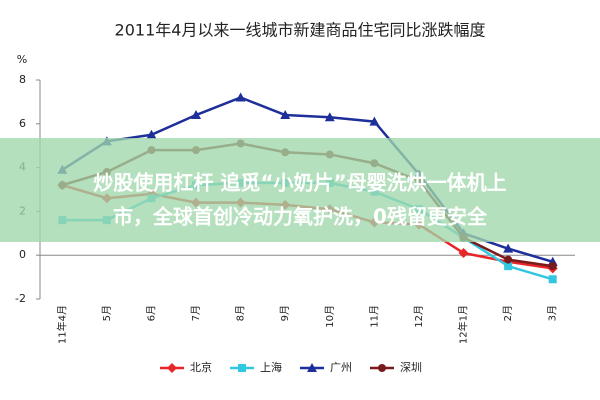 The image size is (600, 400). Describe the element at coordinates (341, 367) in the screenshot. I see `legend-label: 广州` at that location.